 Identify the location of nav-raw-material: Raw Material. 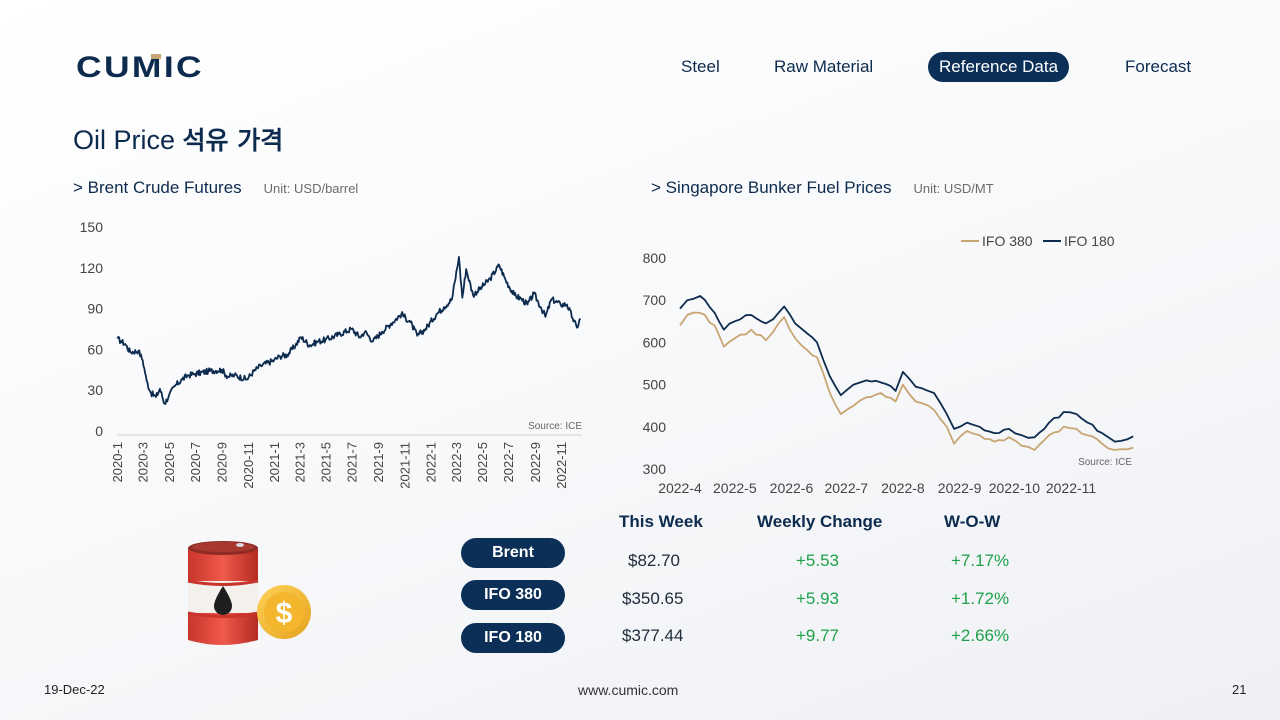
(824, 66).